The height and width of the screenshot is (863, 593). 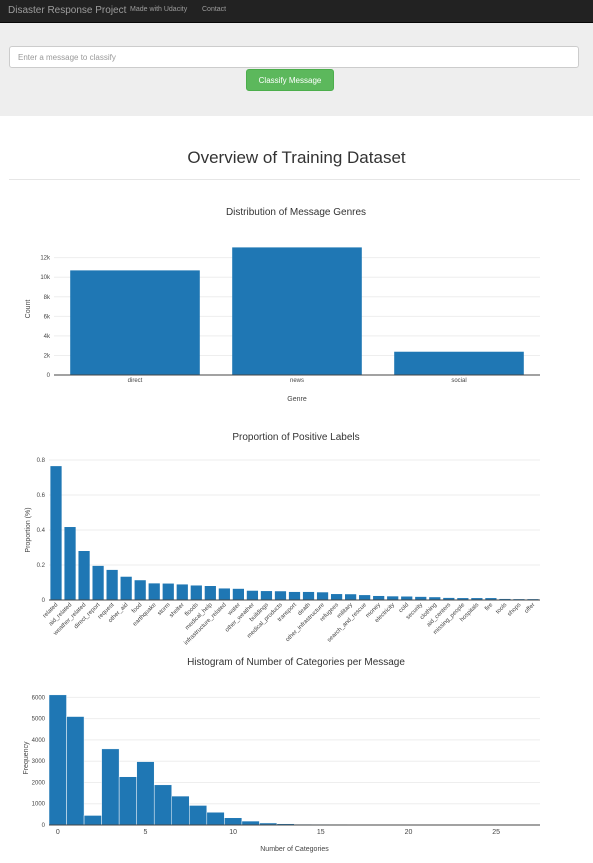 I want to click on chart-title: Distribution of Message Genres, so click(x=296, y=212).